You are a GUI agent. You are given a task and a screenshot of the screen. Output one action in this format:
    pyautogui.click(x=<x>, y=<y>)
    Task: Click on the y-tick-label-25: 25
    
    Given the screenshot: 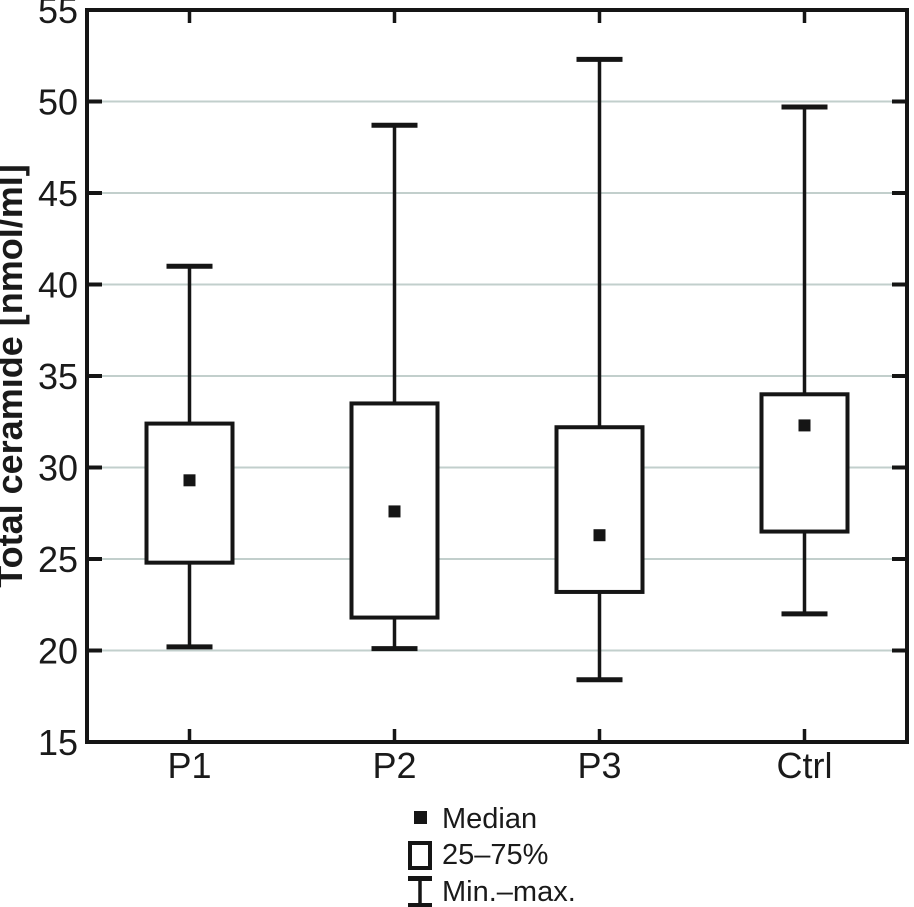 What is the action you would take?
    pyautogui.click(x=58, y=559)
    